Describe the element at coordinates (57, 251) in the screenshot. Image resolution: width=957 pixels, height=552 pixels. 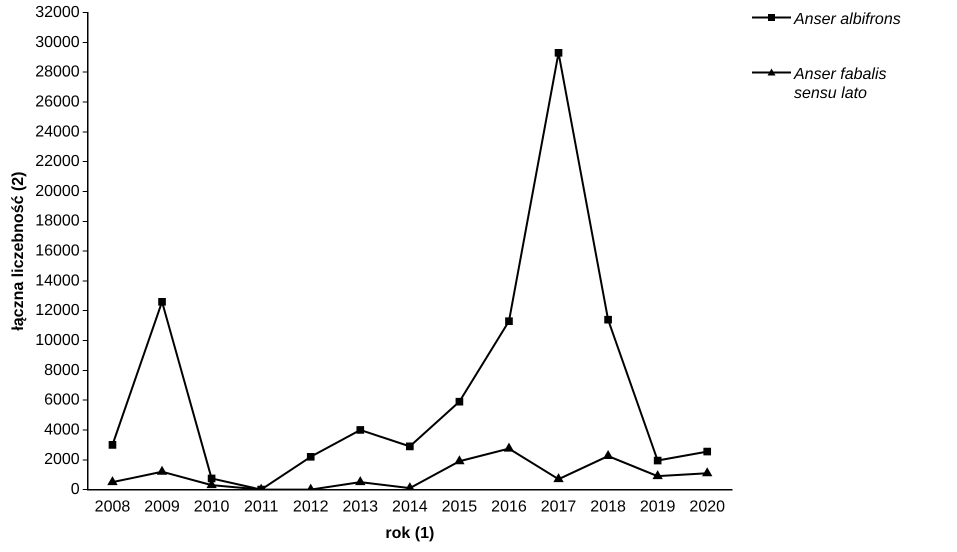
I see `y-tick-label: 16000` at that location.